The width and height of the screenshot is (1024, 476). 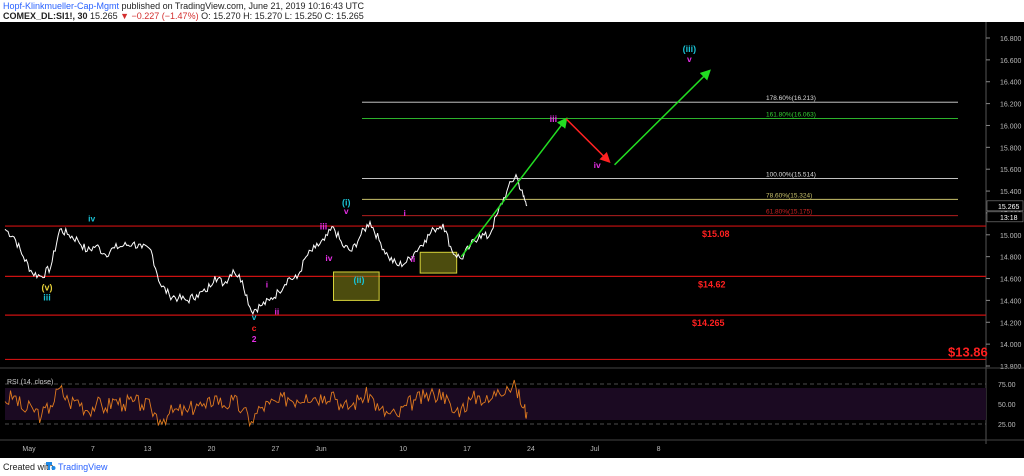 I want to click on x-tick-label: 10, so click(x=403, y=449).